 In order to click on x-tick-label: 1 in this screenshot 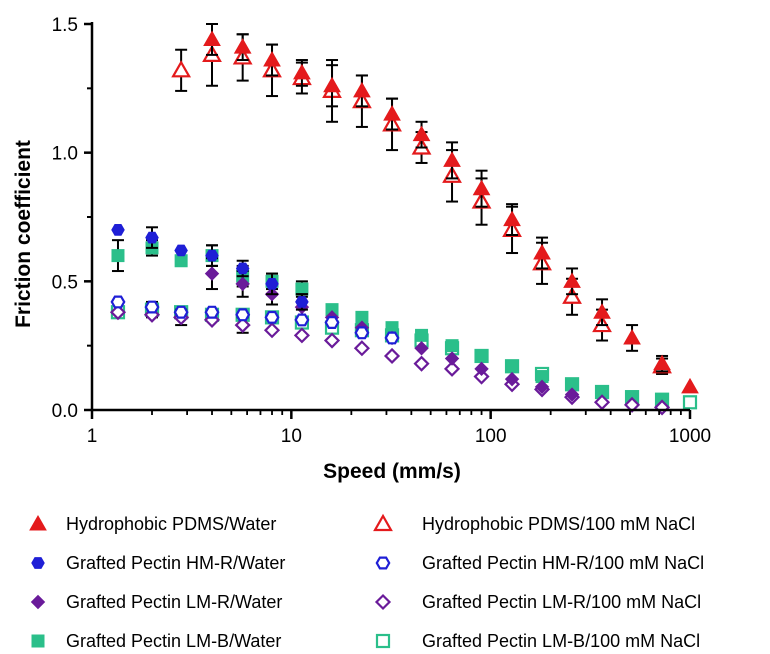, I will do `click(92, 436)`.